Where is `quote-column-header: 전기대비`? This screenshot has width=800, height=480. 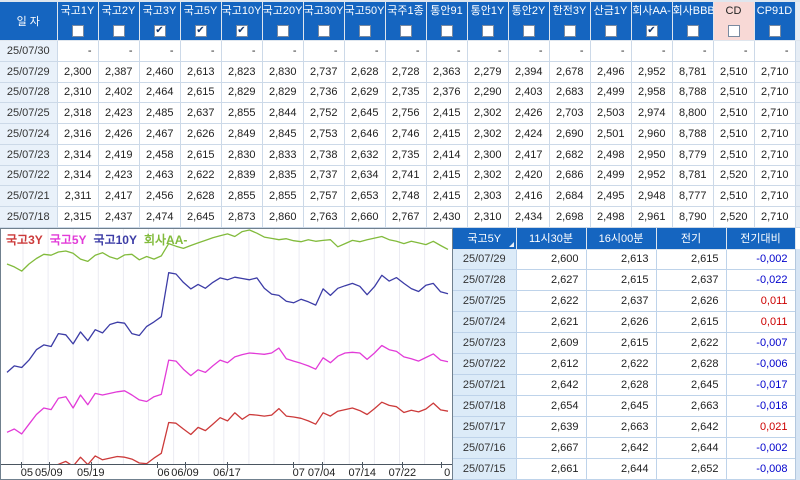 quote-column-header: 전기대비 is located at coordinates (761, 239).